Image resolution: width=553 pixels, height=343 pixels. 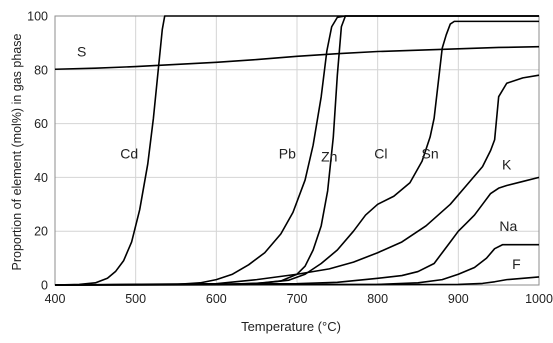 I want to click on x-tick-label: 600, so click(x=216, y=299).